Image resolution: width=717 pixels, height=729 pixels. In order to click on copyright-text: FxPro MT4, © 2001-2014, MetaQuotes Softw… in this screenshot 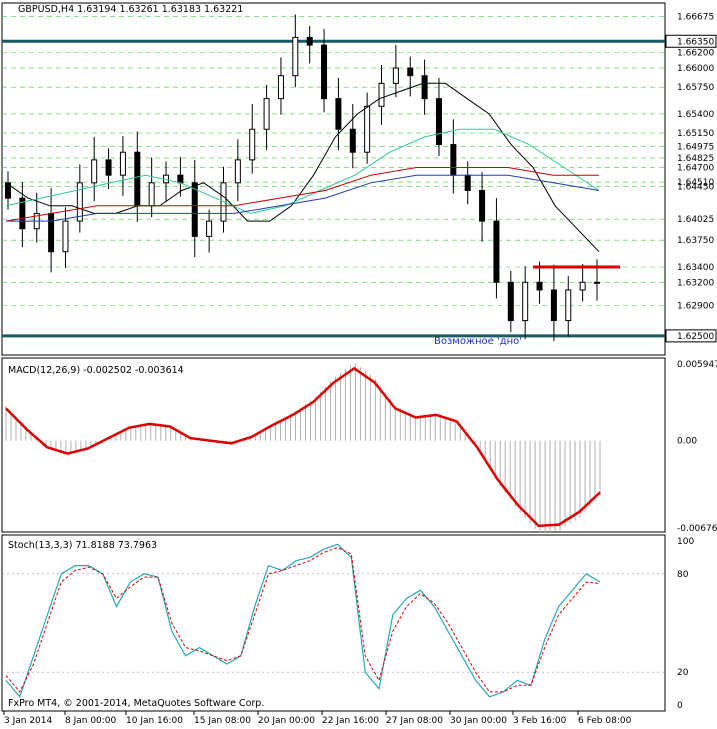, I will do `click(136, 703)`.